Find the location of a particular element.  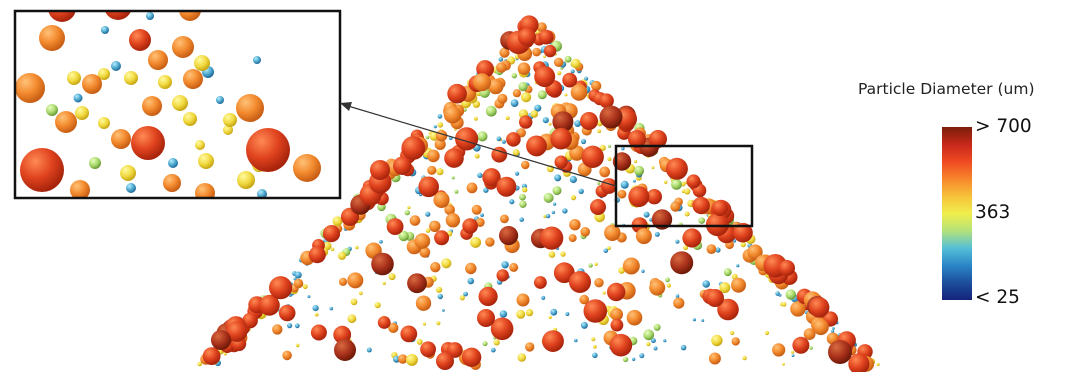

colorbar-max-label: > 700 is located at coordinates (1003, 126).